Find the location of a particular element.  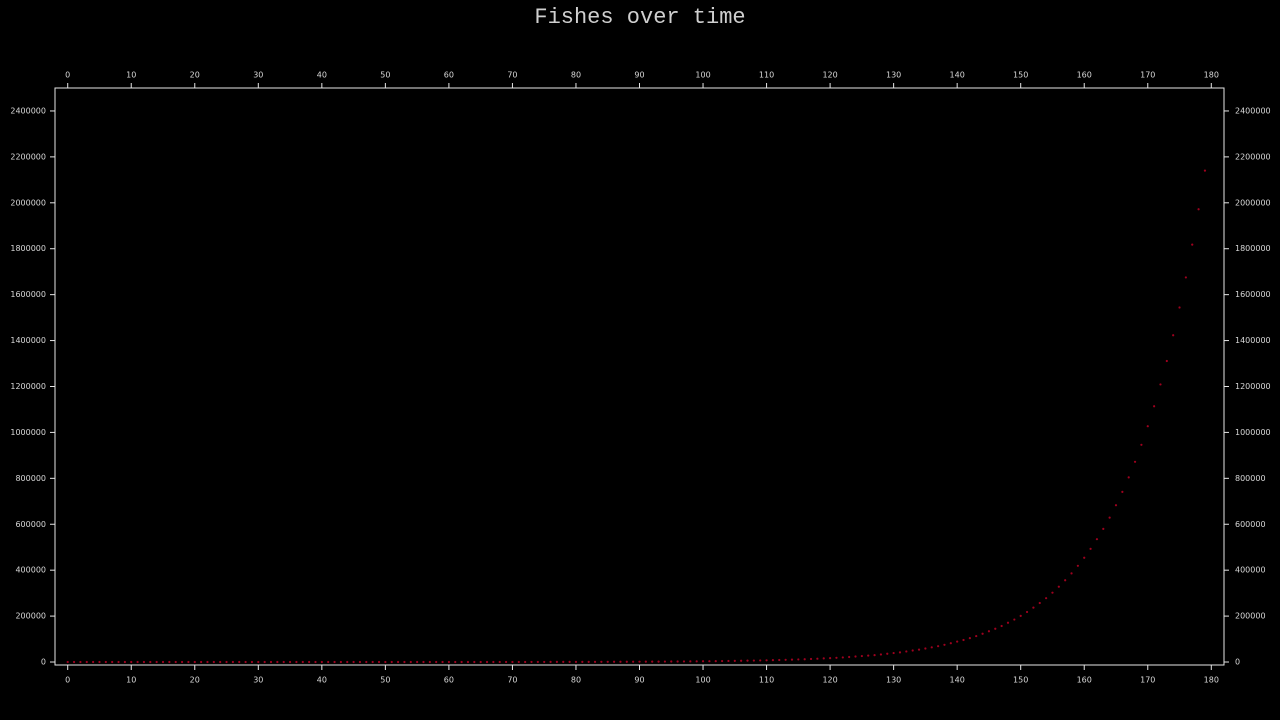

y-tick-label: 1400000 is located at coordinates (28, 340).